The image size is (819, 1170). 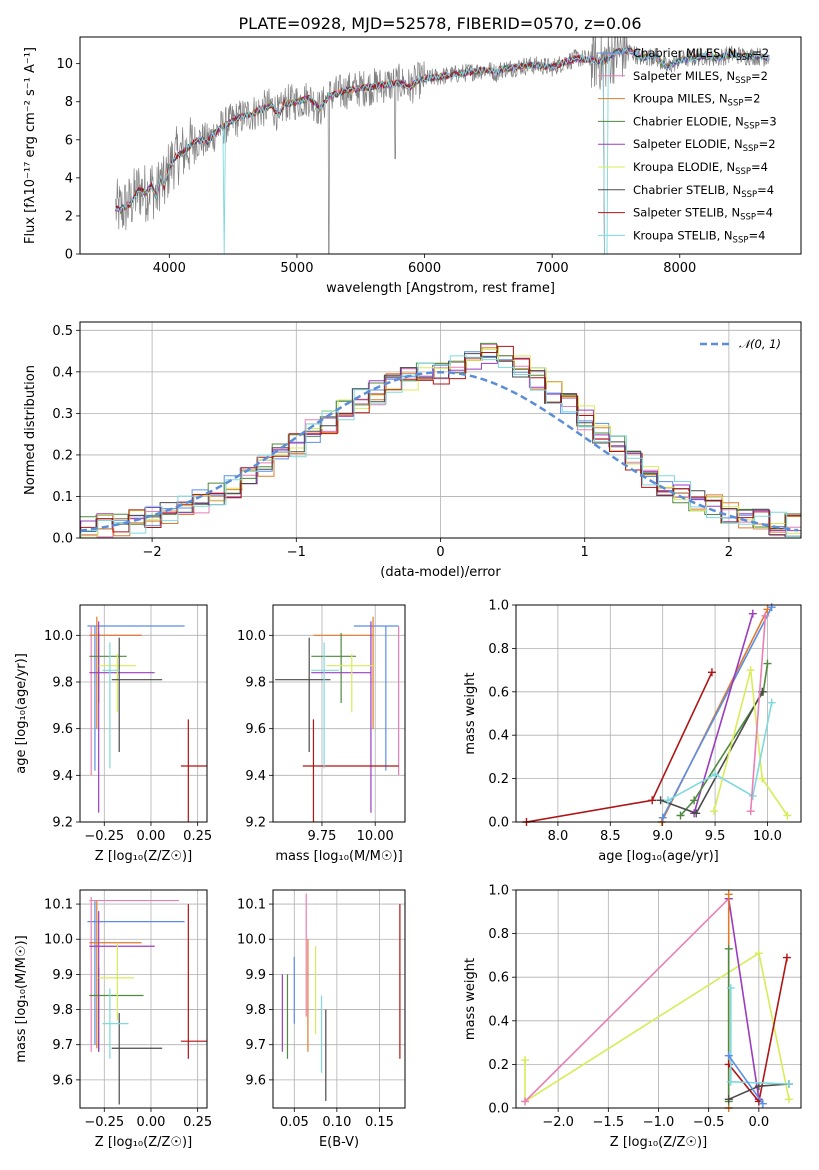 What do you see at coordinates (680, 99) in the screenshot?
I see `legend-label-main: Kroupa MILES, N` at bounding box center [680, 99].